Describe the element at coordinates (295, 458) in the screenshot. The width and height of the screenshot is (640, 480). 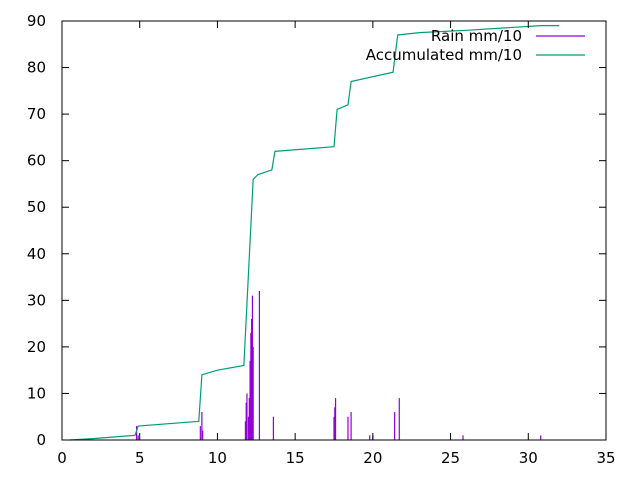
I see `x-tick-label: 15` at that location.